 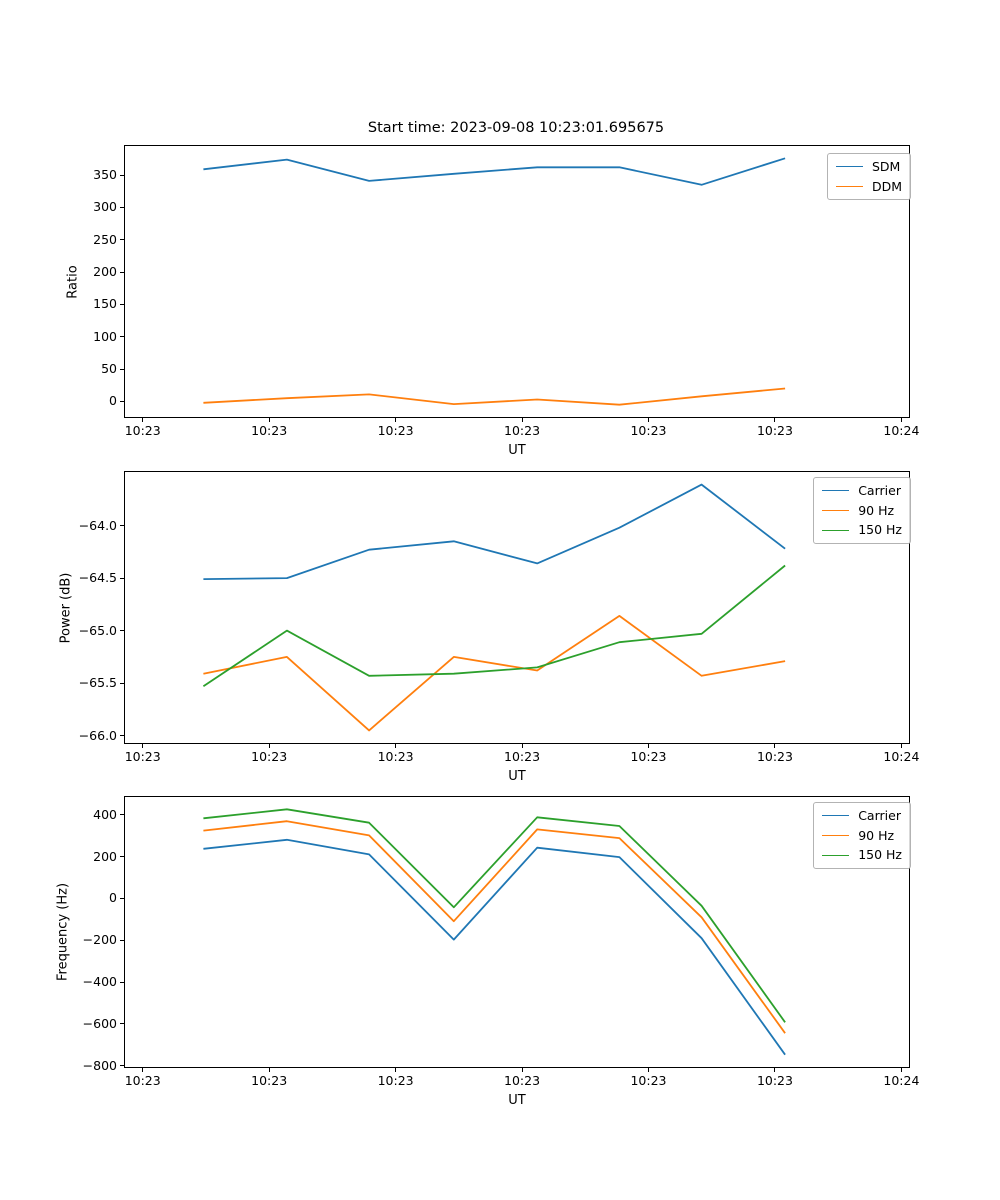 What do you see at coordinates (494, 281) in the screenshot?
I see `ratio-plot-canvas` at bounding box center [494, 281].